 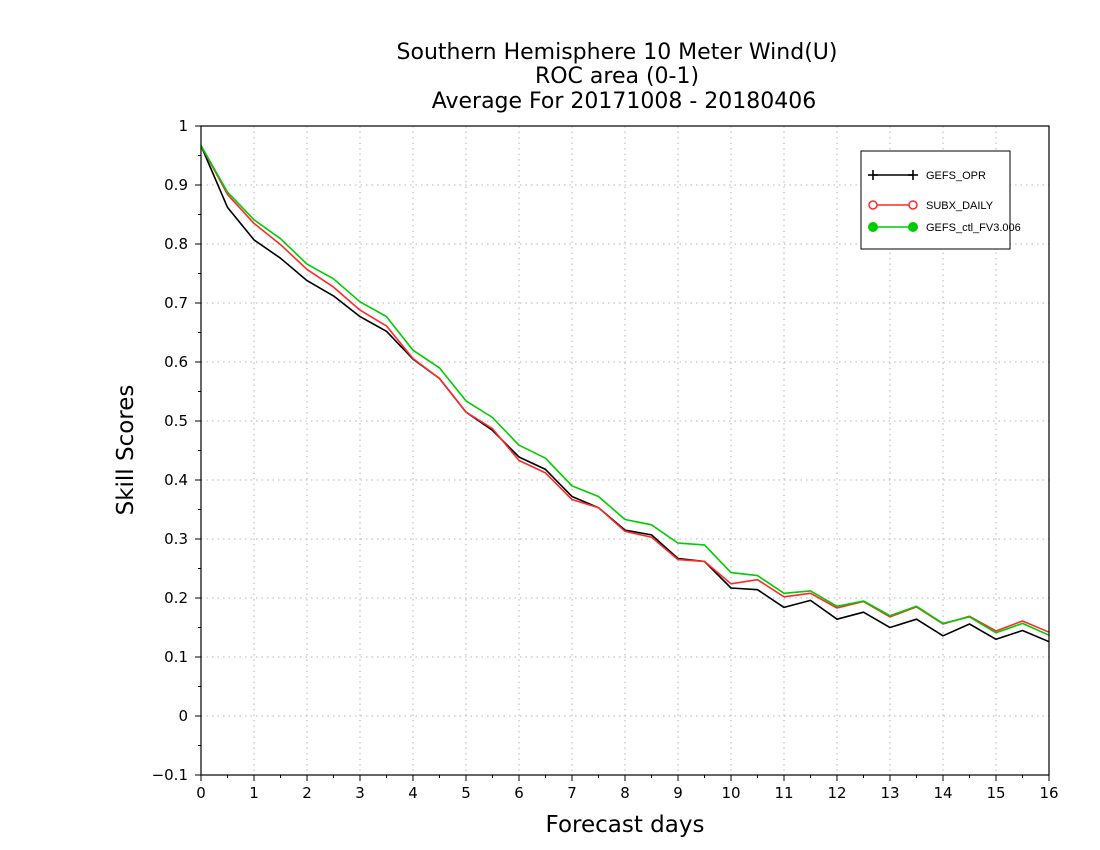 What do you see at coordinates (960, 206) in the screenshot?
I see `legend-label-subx-daily: SUBX_DAILY` at bounding box center [960, 206].